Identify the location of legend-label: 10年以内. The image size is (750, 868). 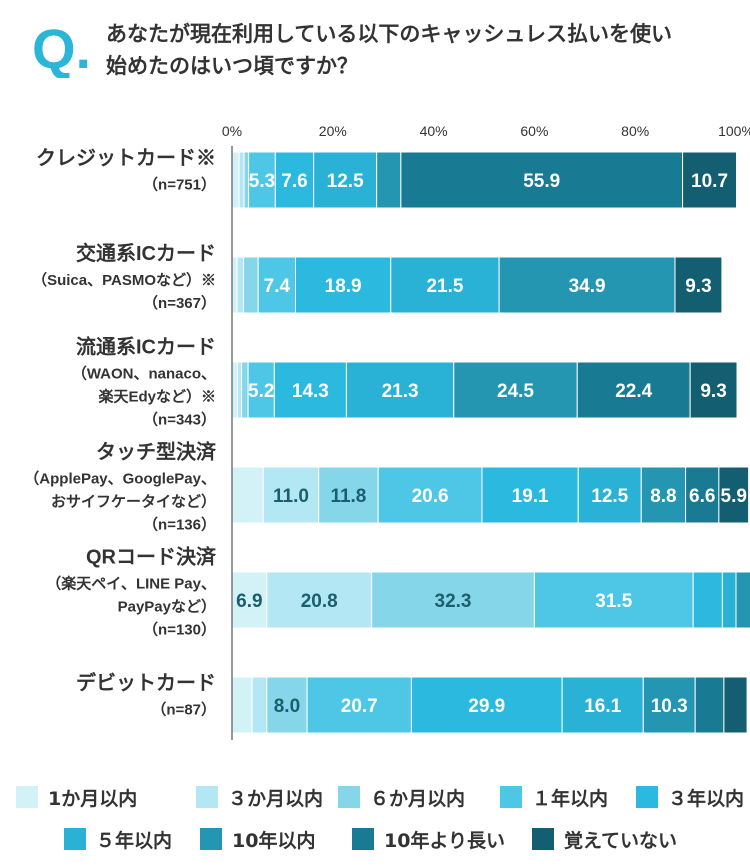
(274, 840).